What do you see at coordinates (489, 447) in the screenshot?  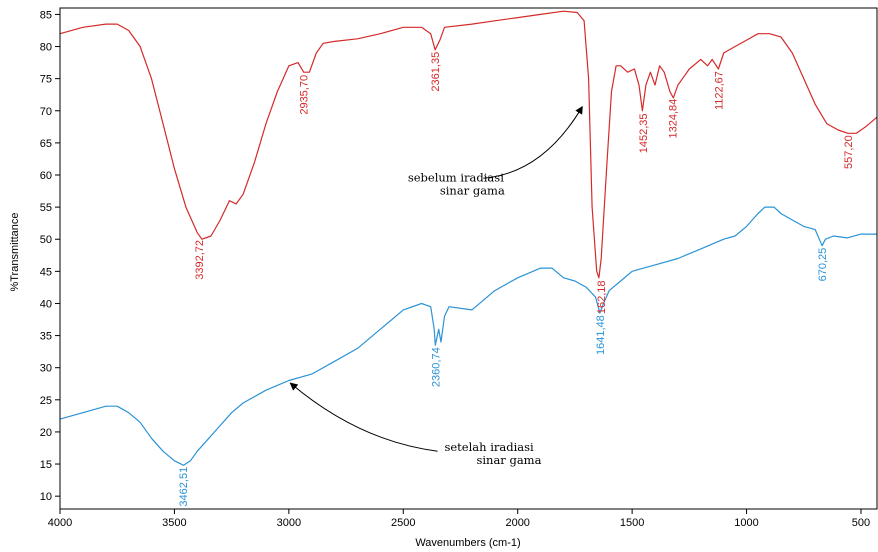 I see `annotation-text: setelah iradiasi` at bounding box center [489, 447].